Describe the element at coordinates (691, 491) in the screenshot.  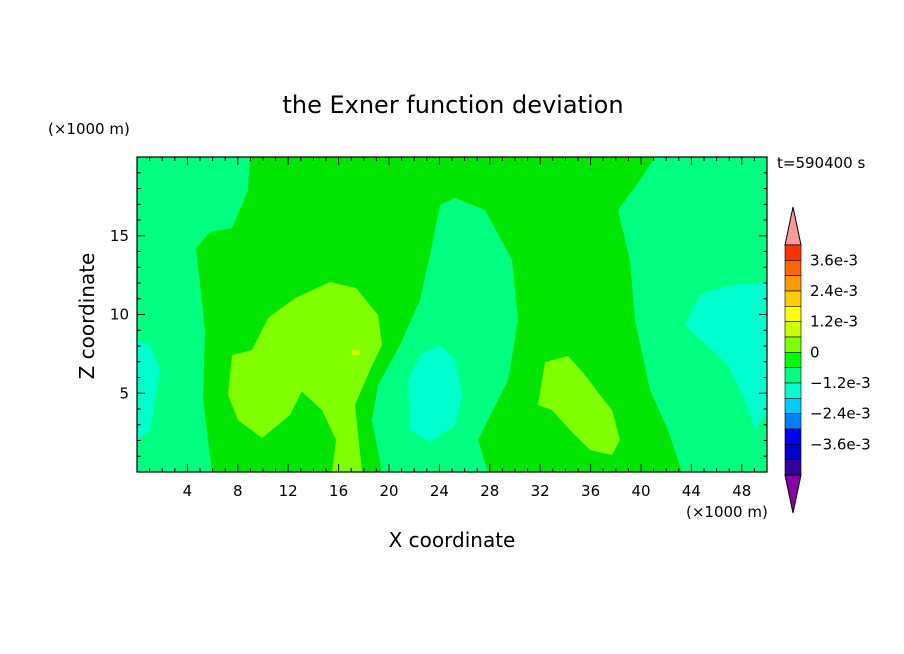
I see `x-tick-label: 44` at that location.